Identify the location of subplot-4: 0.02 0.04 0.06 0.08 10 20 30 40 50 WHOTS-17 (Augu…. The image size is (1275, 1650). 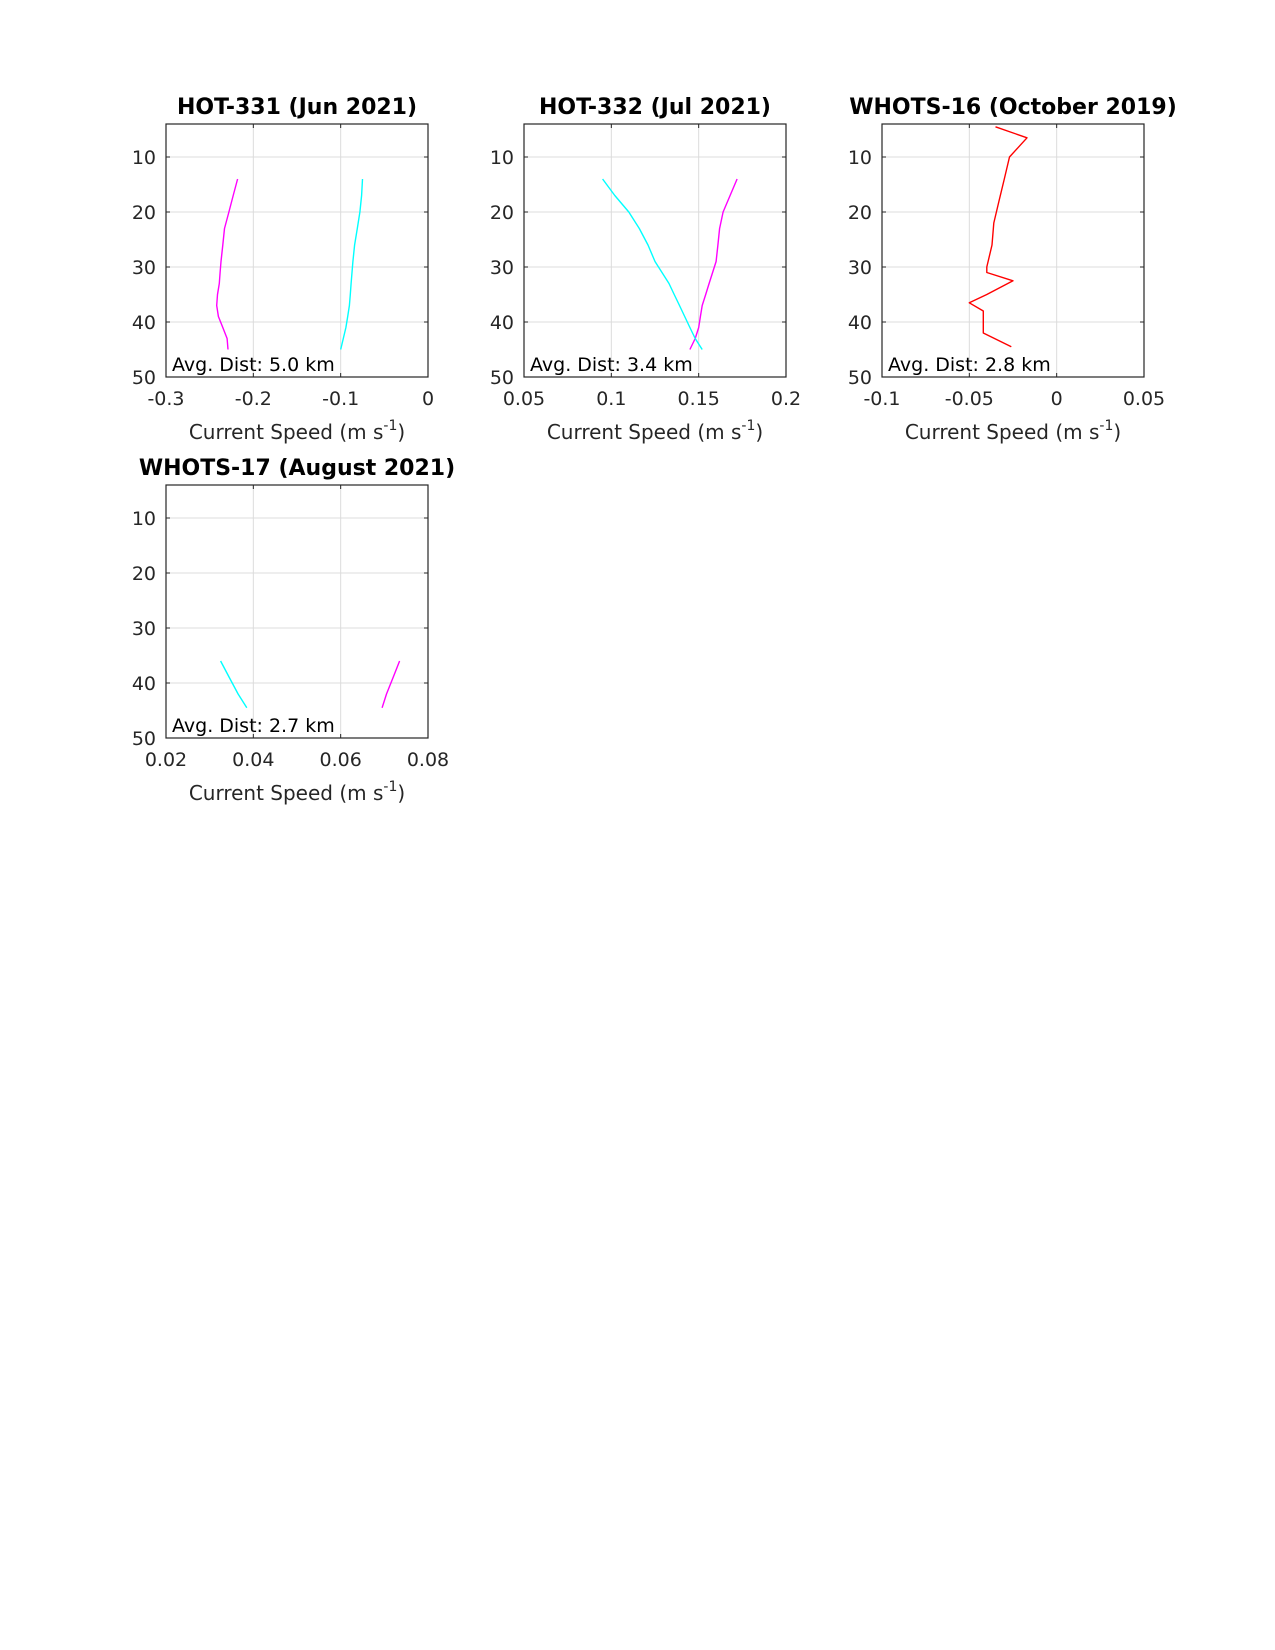
(293, 630).